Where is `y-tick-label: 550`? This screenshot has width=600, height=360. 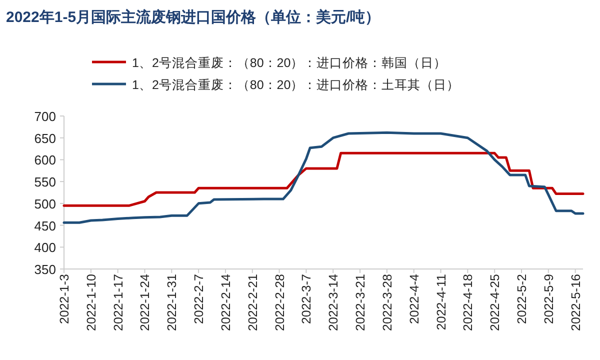
y-tick-label: 550 is located at coordinates (45, 182).